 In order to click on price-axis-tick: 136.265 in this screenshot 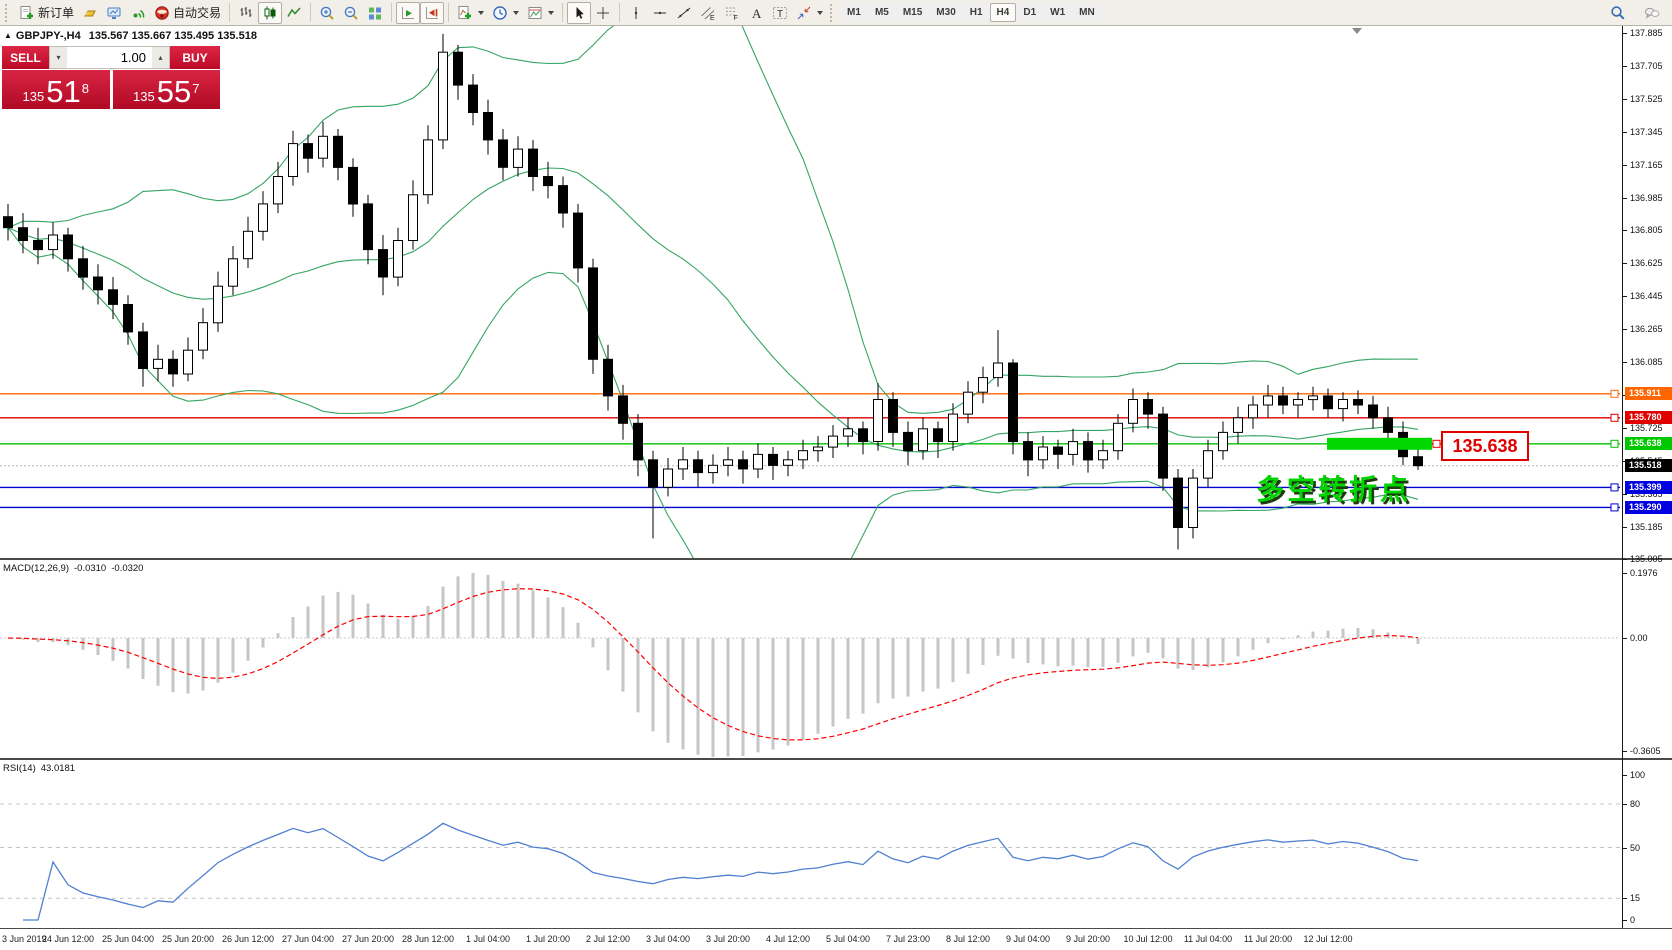, I will do `click(1647, 329)`.